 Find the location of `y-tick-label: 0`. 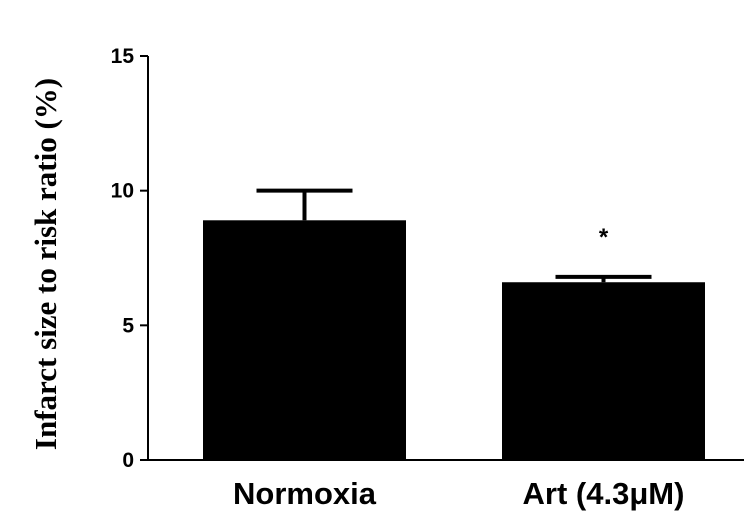

y-tick-label: 0 is located at coordinates (128, 460).